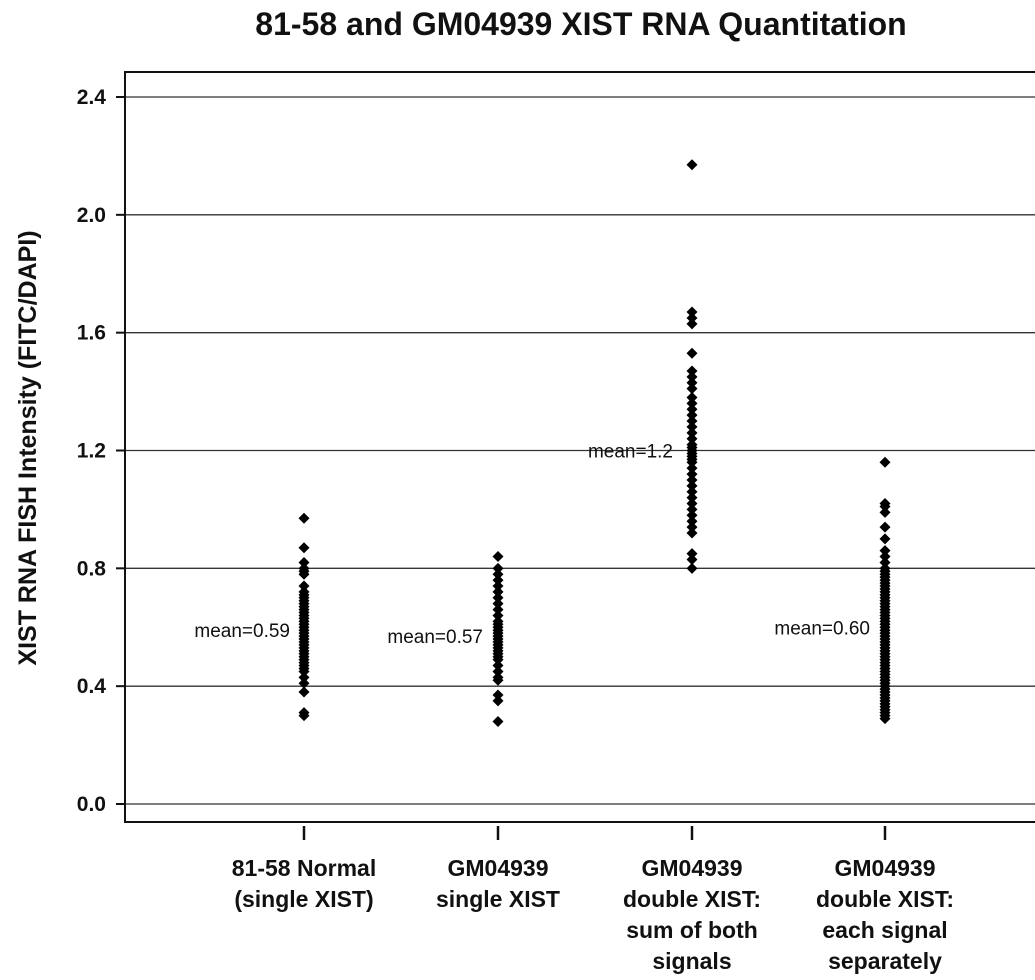 The image size is (1035, 980). Describe the element at coordinates (304, 868) in the screenshot. I see `category-label: 81-58 Normal` at that location.